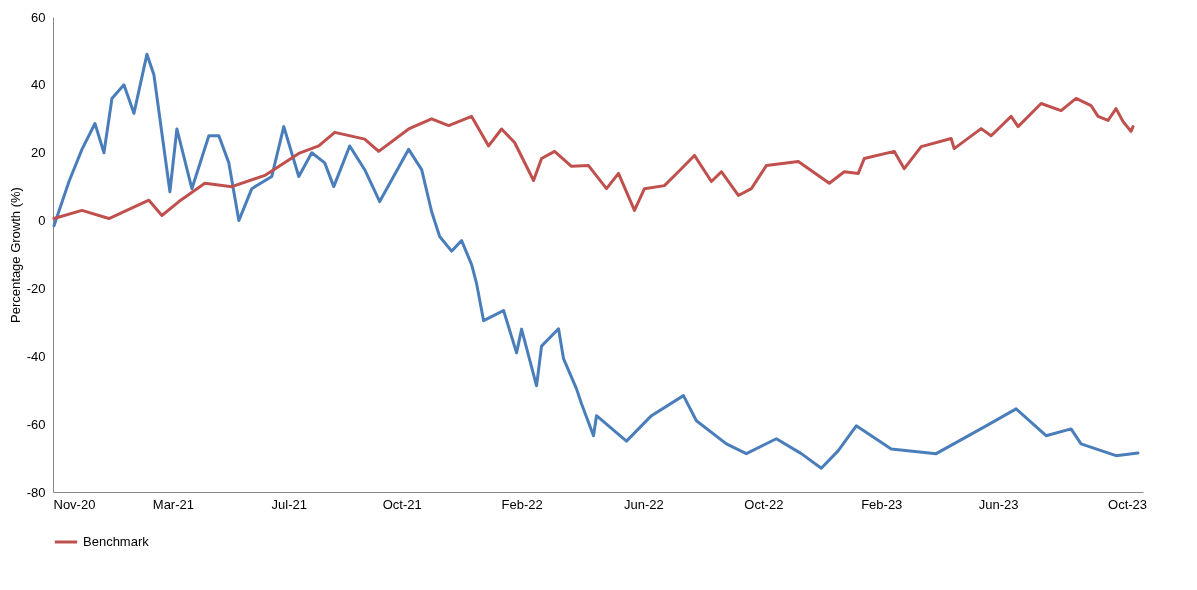  I want to click on y-tick-label: -80, so click(36, 492).